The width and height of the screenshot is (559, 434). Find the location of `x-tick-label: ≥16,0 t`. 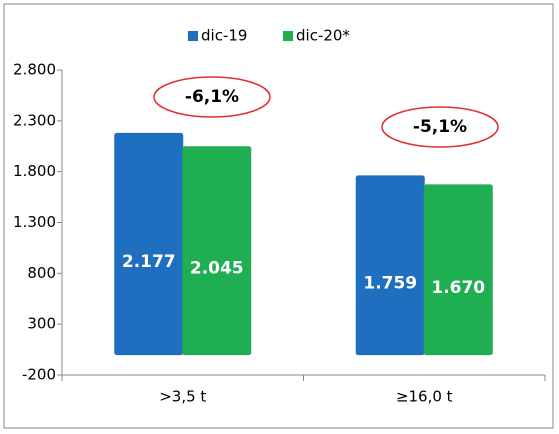

x-tick-label: ≥16,0 t is located at coordinates (424, 397).